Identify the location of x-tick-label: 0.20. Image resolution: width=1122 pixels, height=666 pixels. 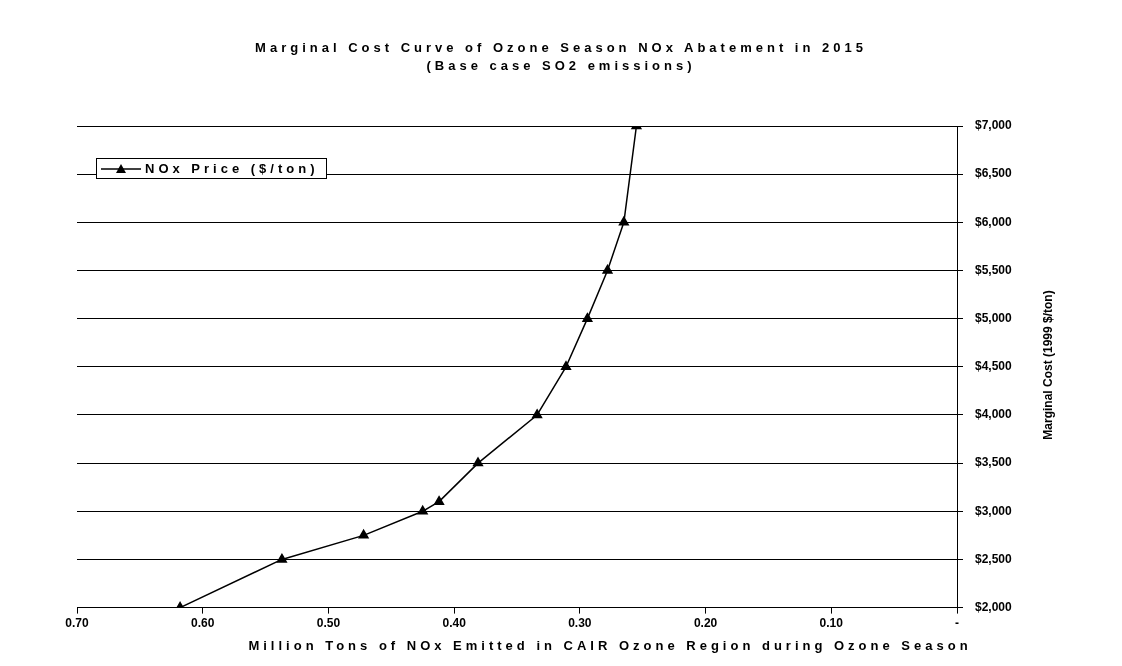
(705, 623).